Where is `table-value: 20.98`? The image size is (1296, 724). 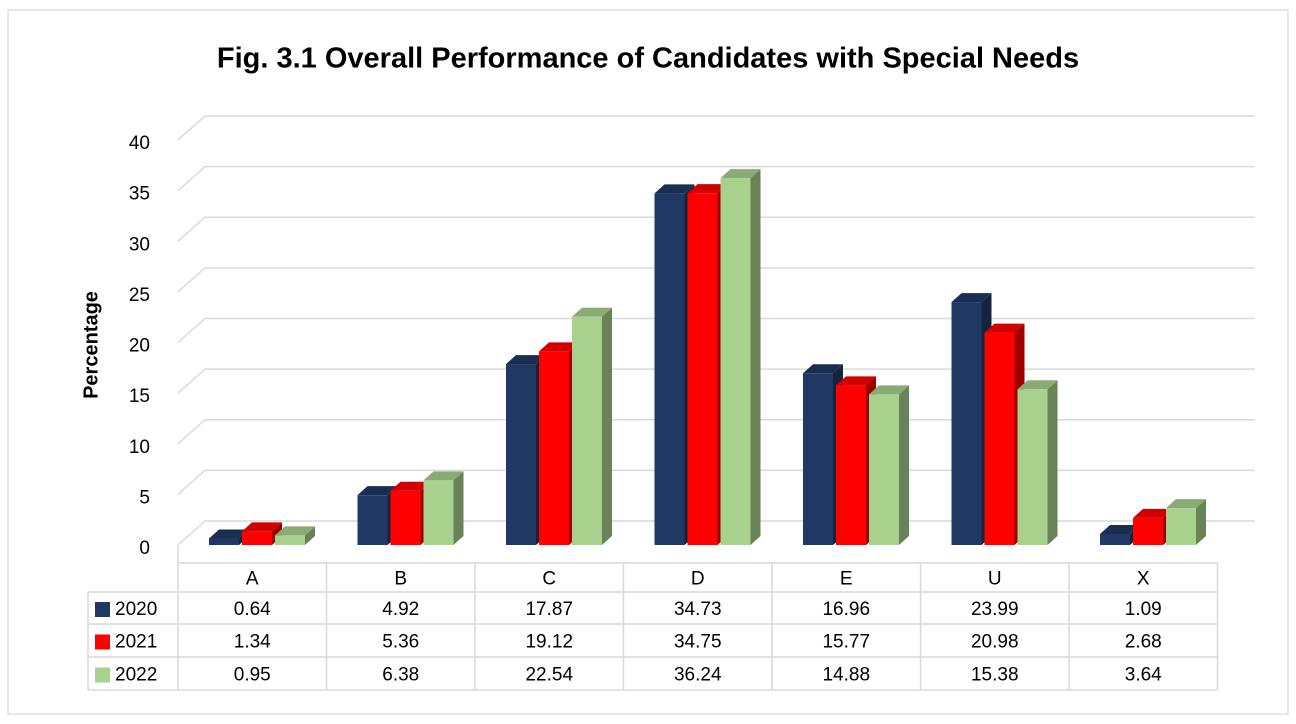 table-value: 20.98 is located at coordinates (995, 642).